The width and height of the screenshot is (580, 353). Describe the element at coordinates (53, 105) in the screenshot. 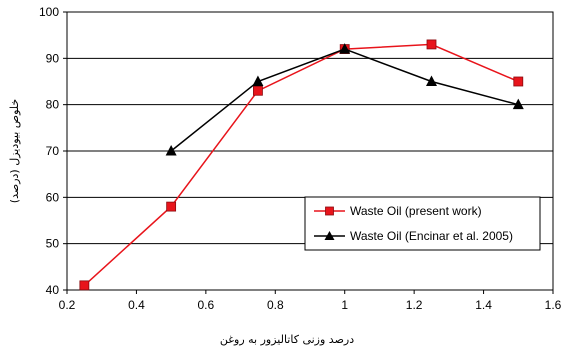

I see `y-tick-label: 80` at that location.